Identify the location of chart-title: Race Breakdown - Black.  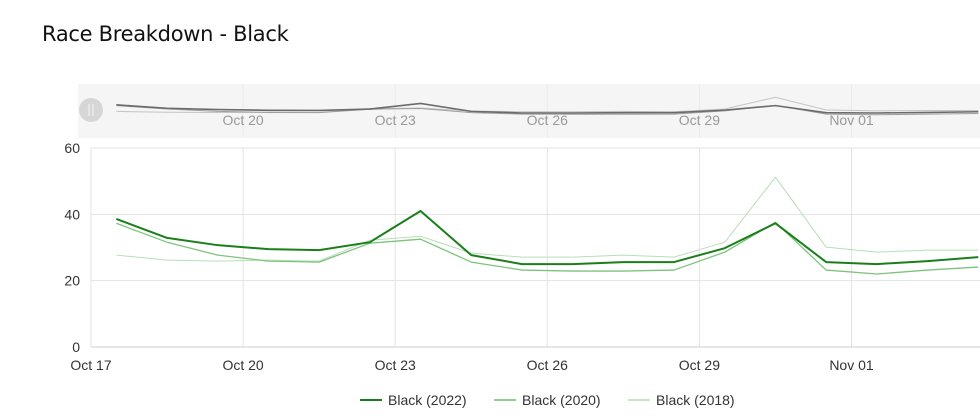
(165, 34).